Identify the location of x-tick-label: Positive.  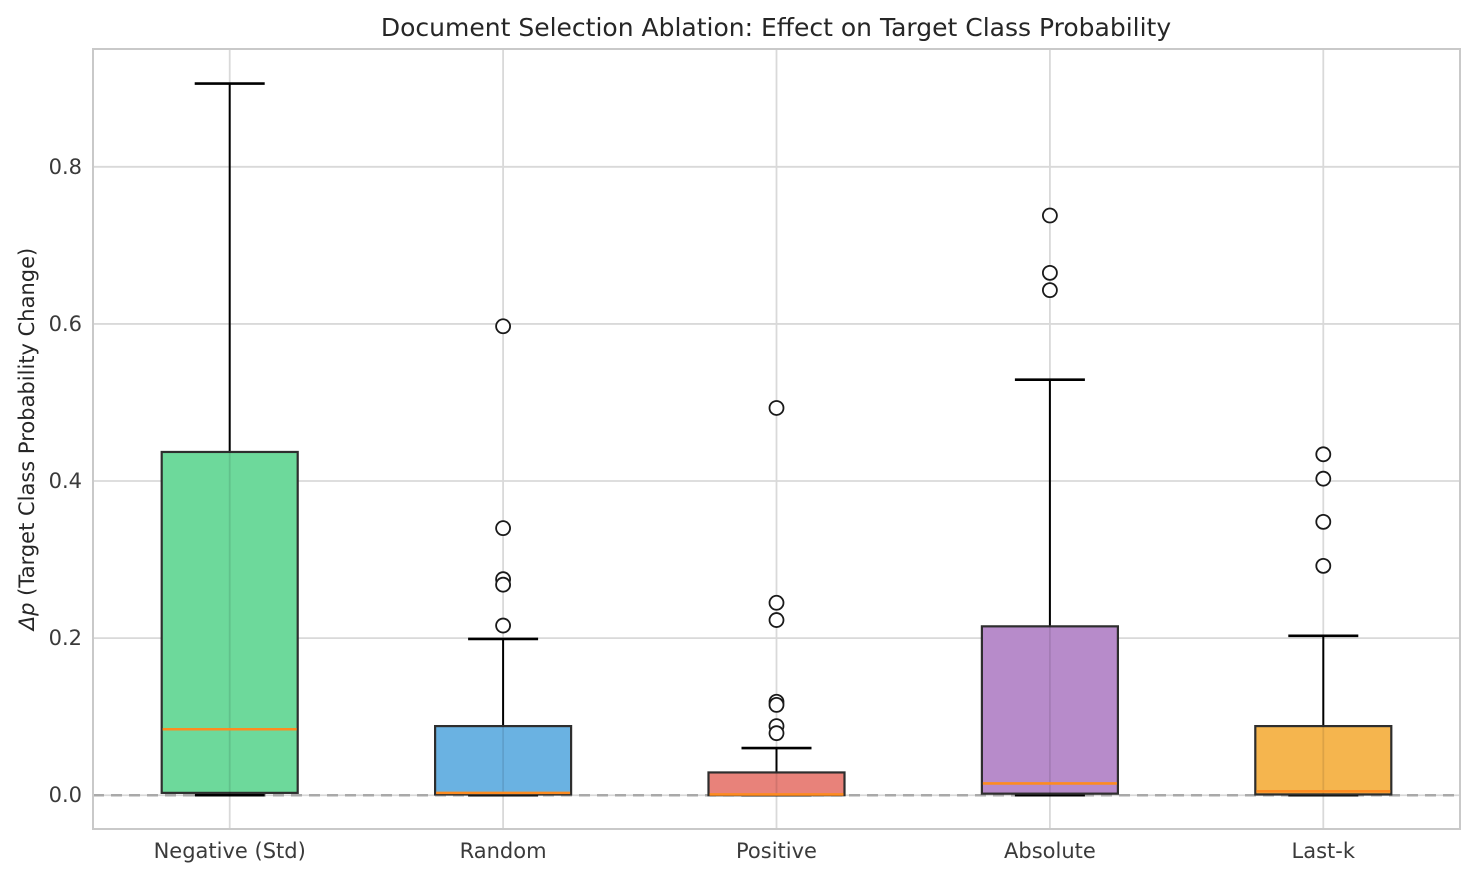
(776, 851).